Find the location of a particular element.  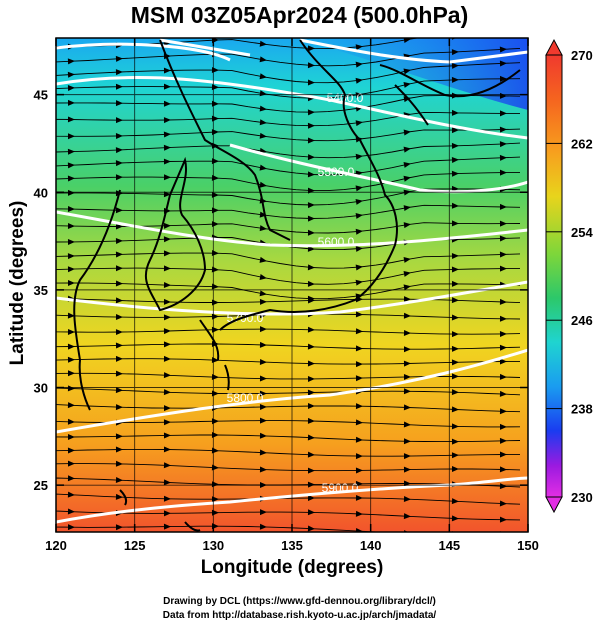

colorbar-tick-label: 230 is located at coordinates (582, 497).